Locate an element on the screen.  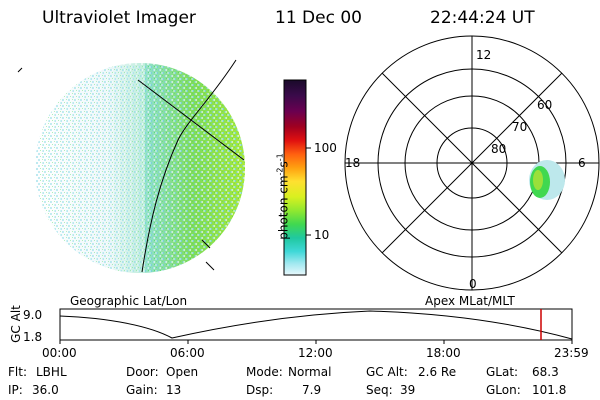
glon-value: 101.8 is located at coordinates (549, 390).